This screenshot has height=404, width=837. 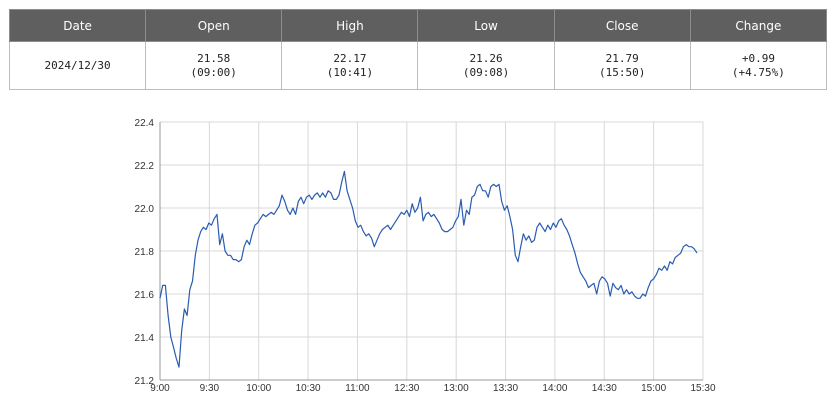 I want to click on x-tick-label: 15:00, so click(x=653, y=388).